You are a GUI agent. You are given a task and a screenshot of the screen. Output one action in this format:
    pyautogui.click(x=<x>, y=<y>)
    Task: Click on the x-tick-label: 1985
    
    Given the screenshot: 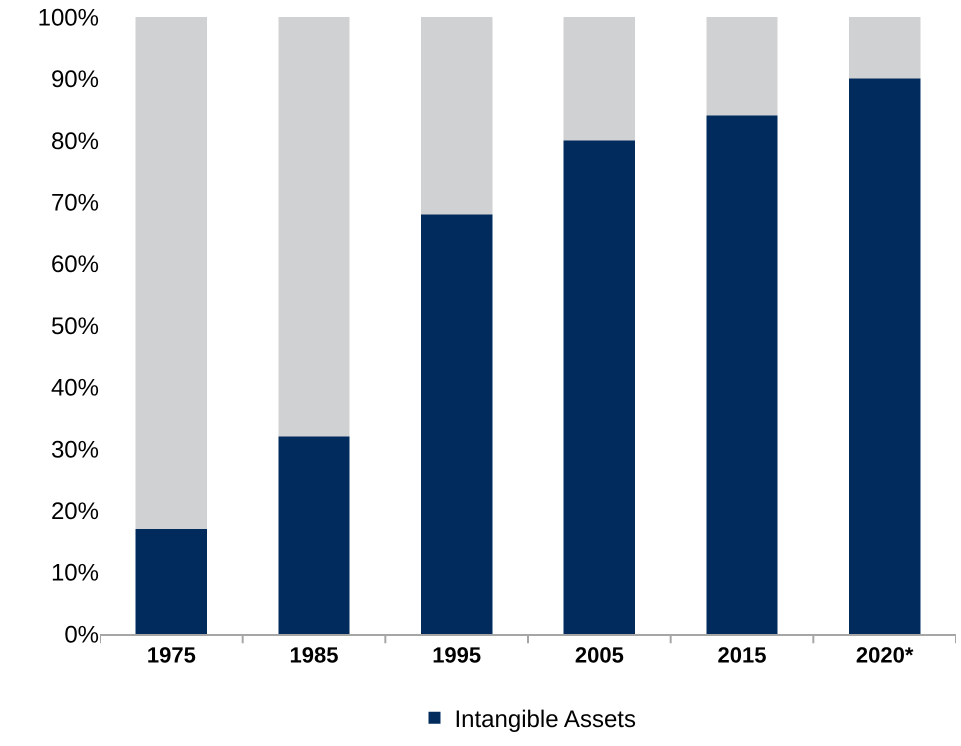 What is the action you would take?
    pyautogui.click(x=314, y=655)
    